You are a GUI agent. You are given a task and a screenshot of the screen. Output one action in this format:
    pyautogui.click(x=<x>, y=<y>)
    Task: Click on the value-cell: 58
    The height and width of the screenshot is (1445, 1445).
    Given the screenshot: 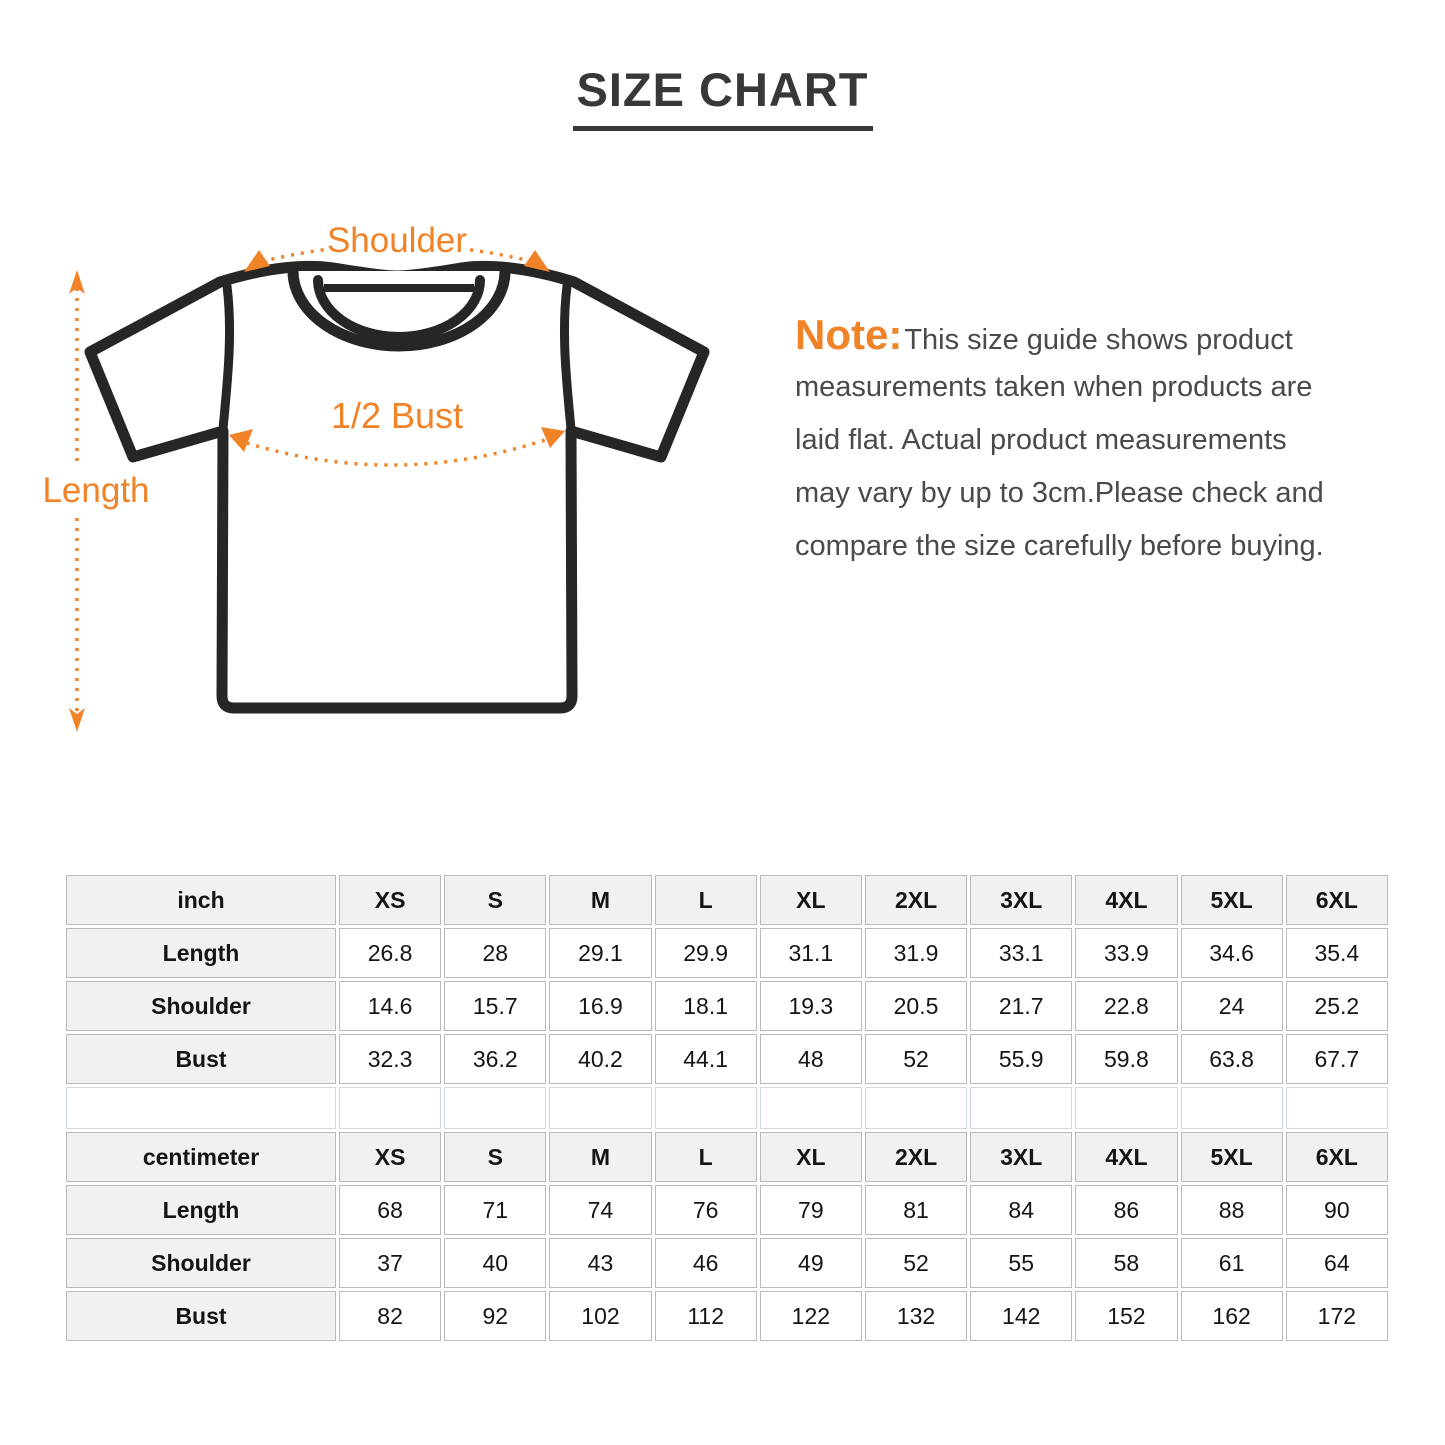 What is the action you would take?
    pyautogui.click(x=1126, y=1263)
    